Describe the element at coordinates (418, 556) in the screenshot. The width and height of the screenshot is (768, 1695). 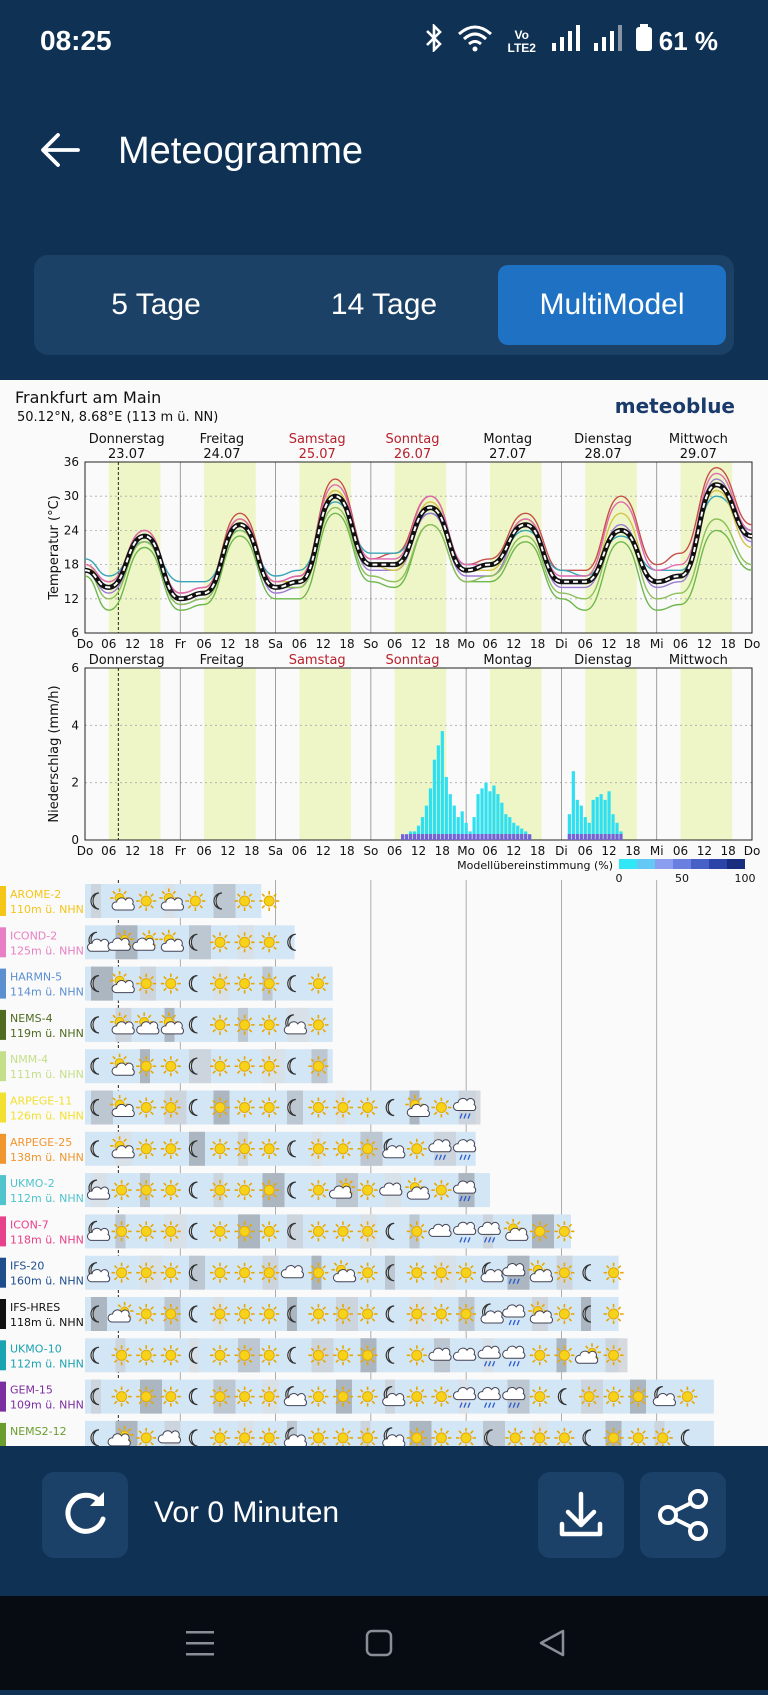
I see `temperature-model-line` at that location.